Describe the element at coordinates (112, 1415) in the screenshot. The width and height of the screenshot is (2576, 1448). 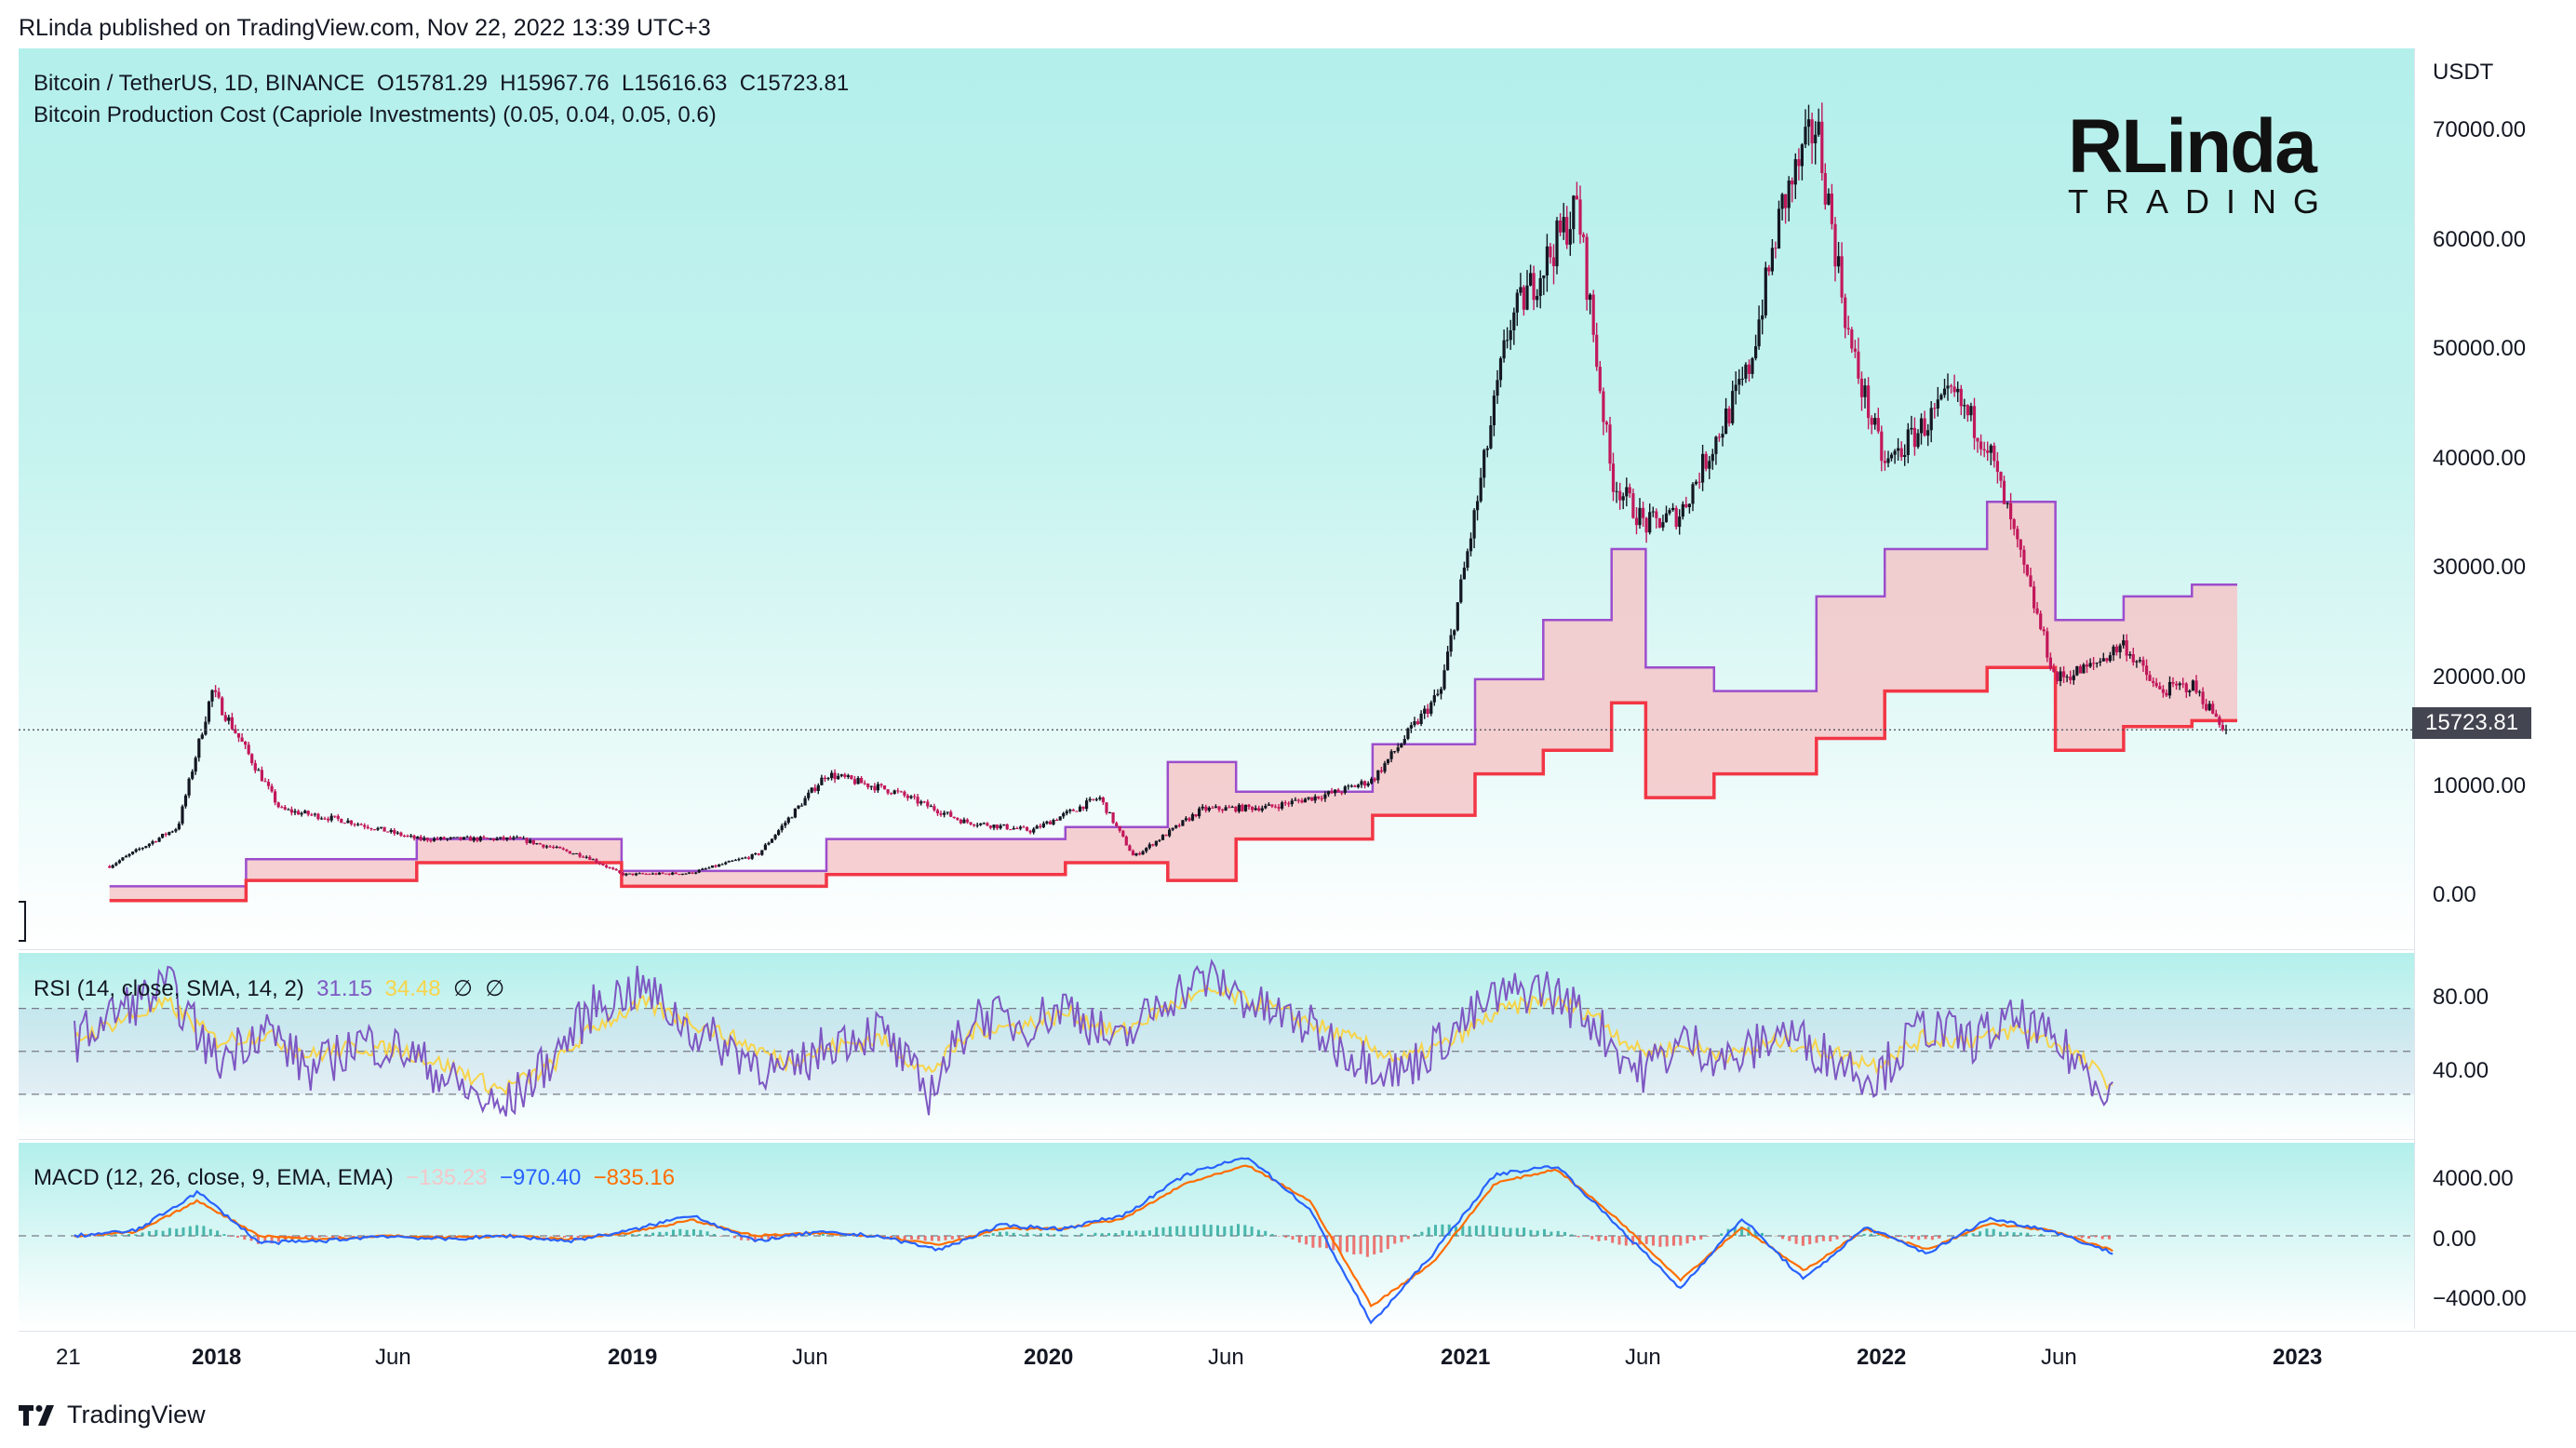
I see `tradingview-brand: TradingView` at that location.